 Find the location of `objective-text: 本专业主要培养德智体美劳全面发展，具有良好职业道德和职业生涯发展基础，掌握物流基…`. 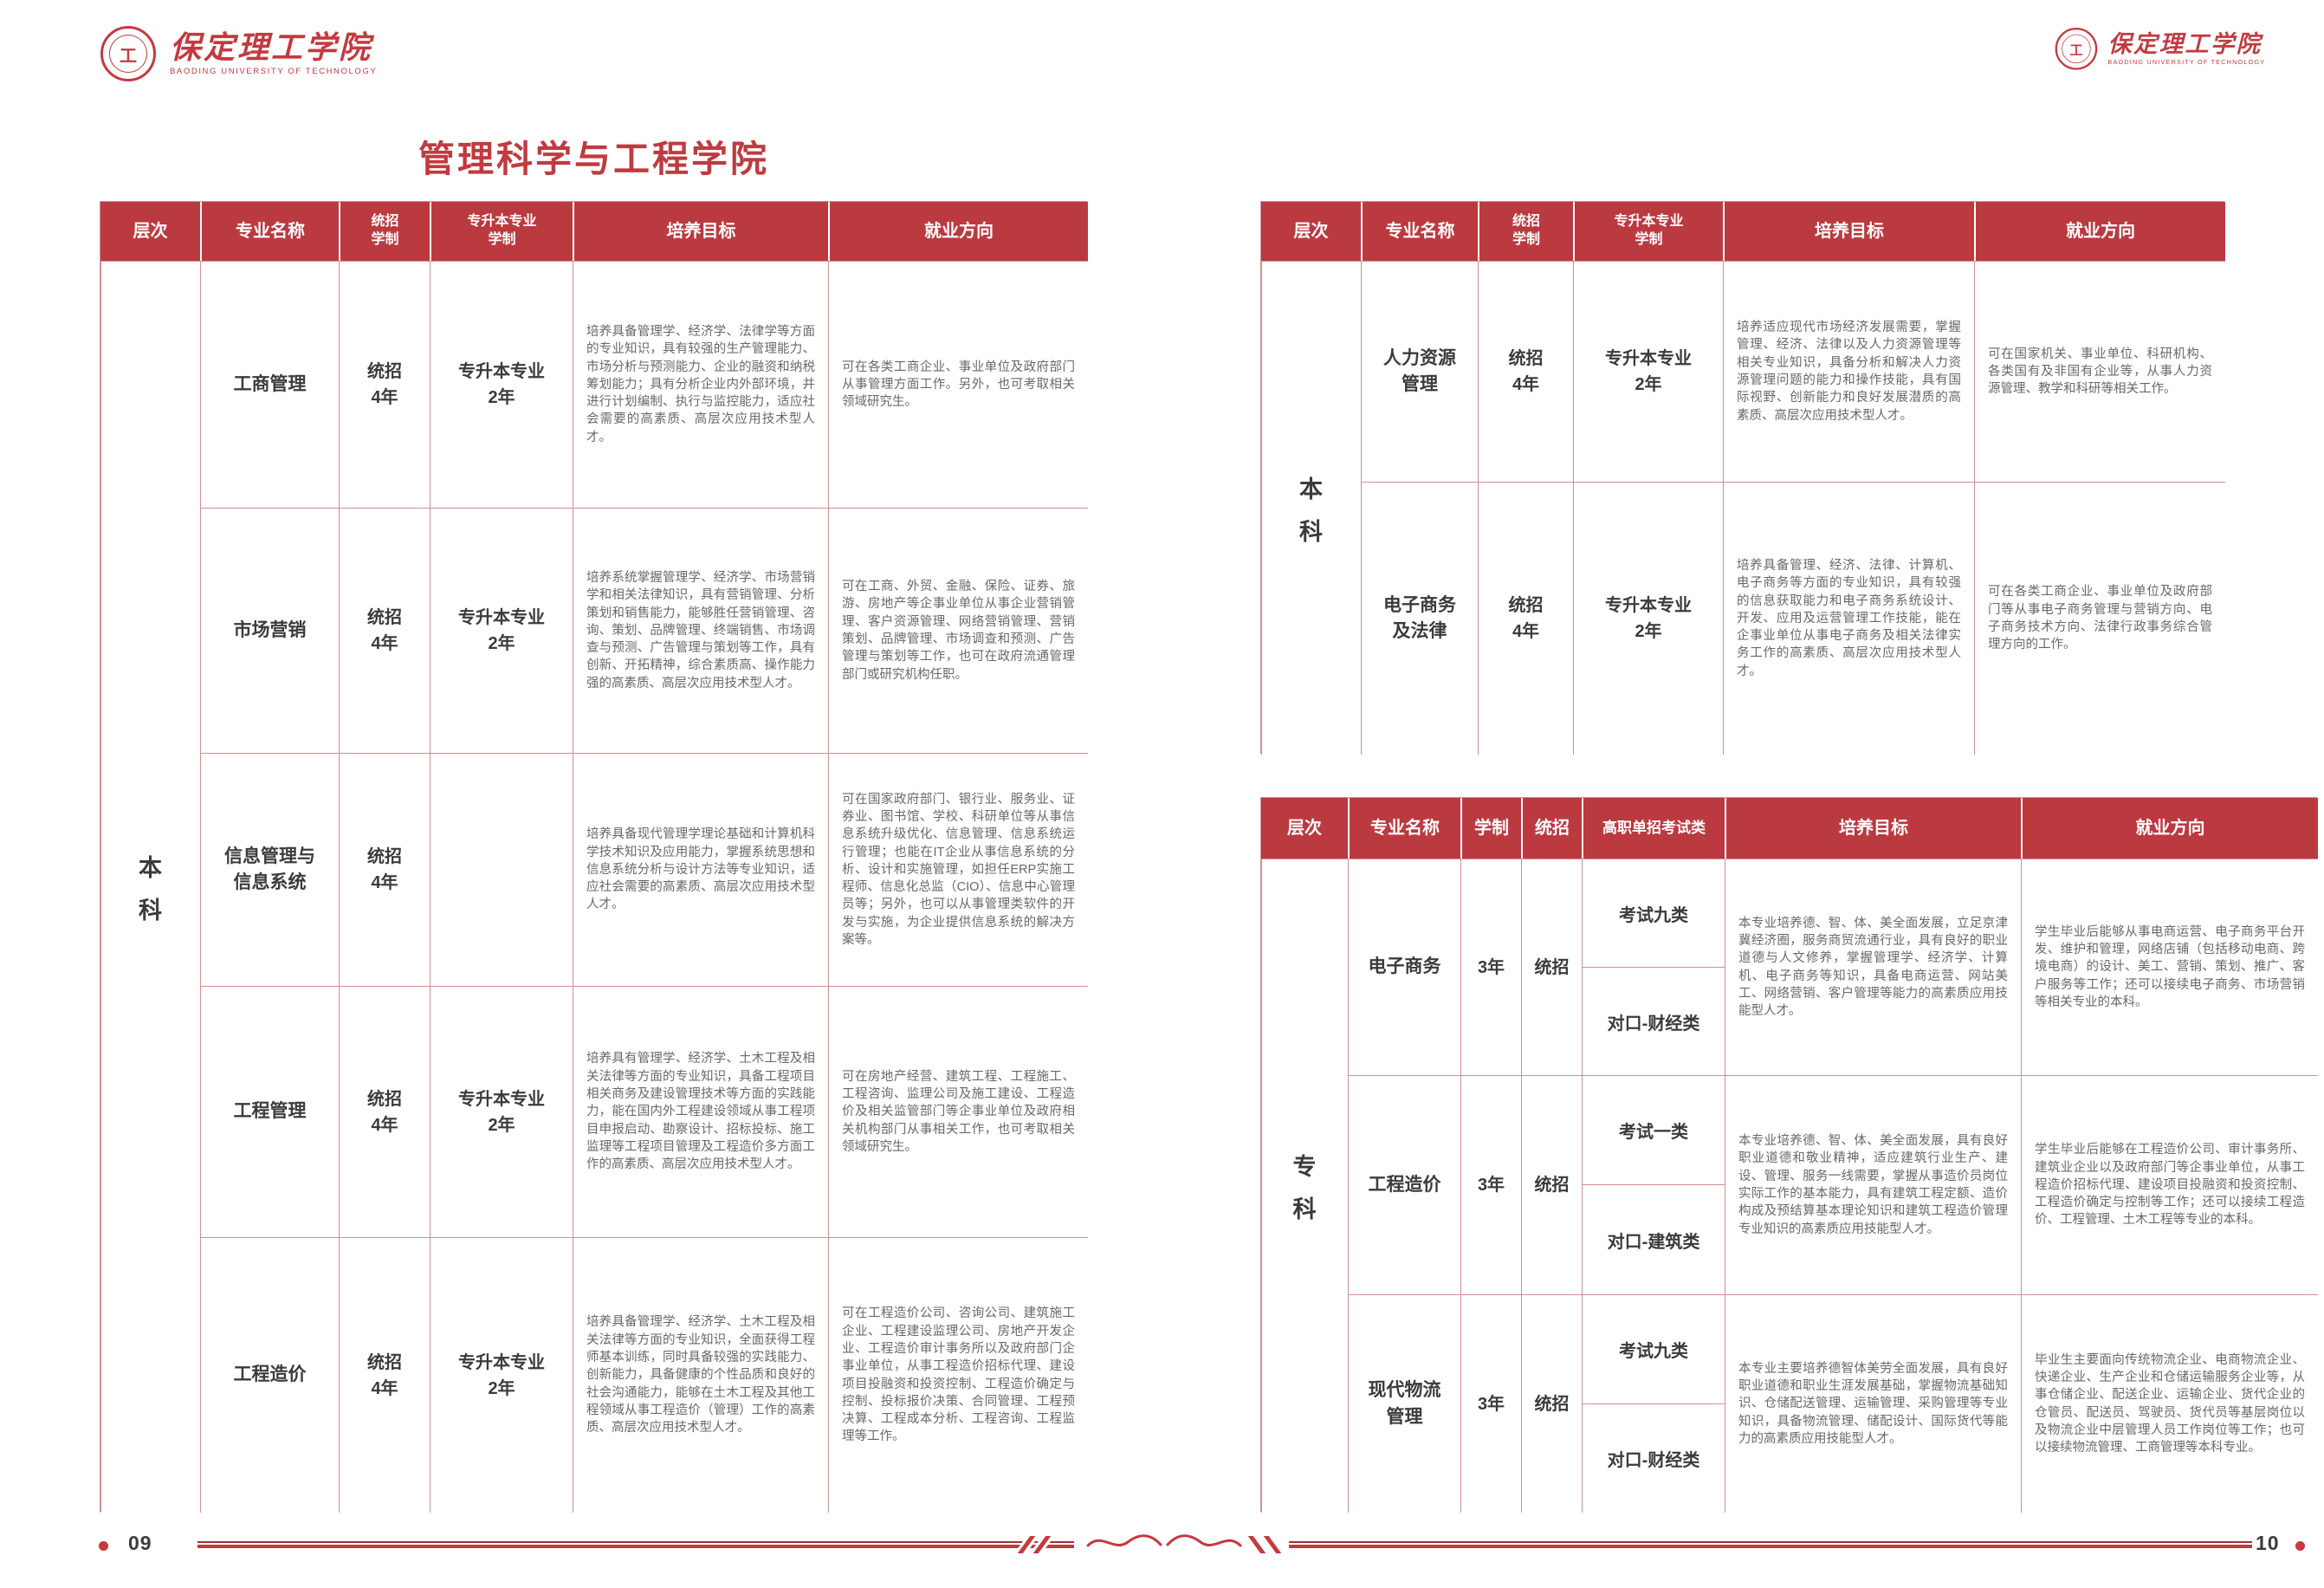

objective-text: 本专业主要培养德智体美劳全面发展，具有良好职业道德和职业生涯发展基础，掌握物流基… is located at coordinates (1873, 1403).